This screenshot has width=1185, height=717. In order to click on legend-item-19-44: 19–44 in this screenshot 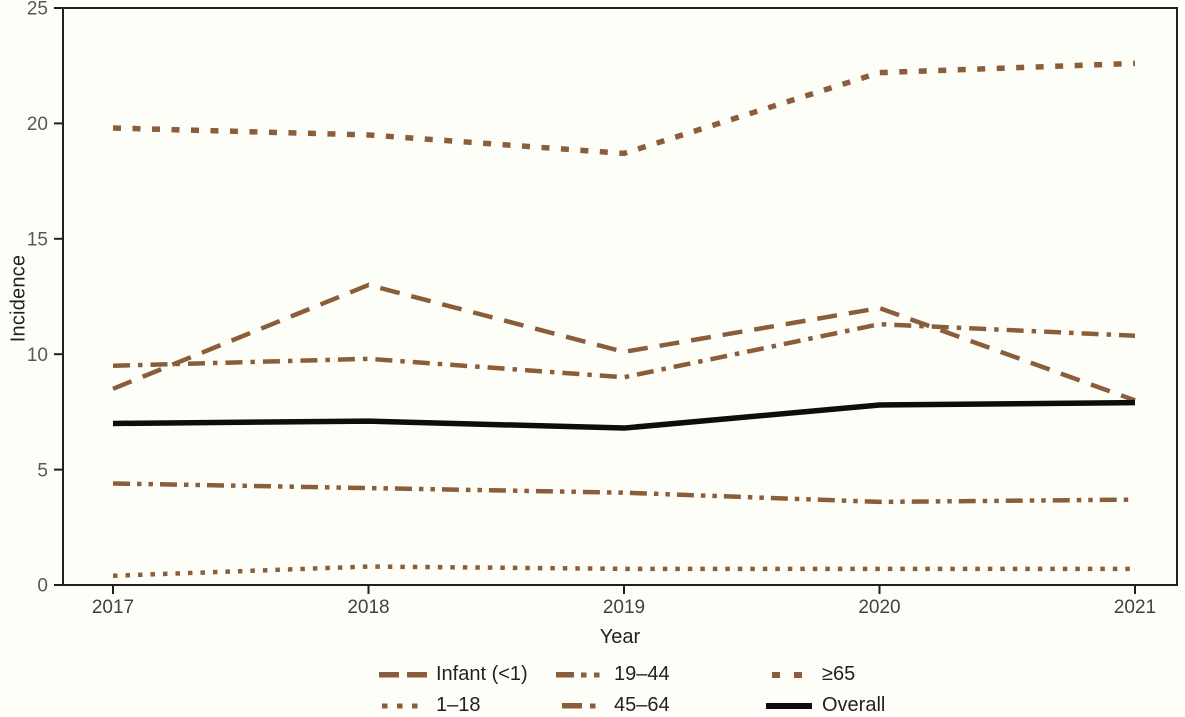, I will do `click(660, 674)`.